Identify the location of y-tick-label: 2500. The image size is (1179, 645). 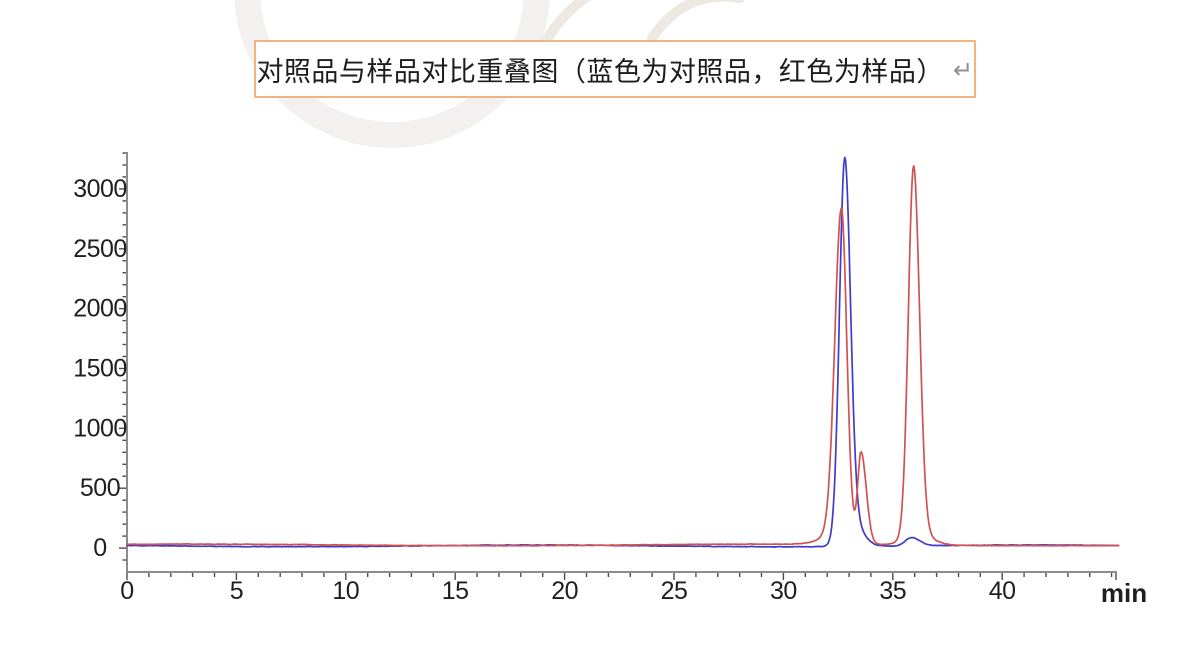
(100, 249).